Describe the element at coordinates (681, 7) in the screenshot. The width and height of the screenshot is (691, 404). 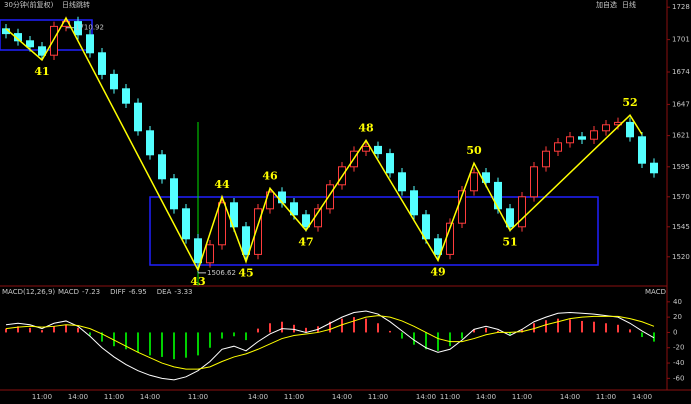
I see `y-tick-label: 1728` at that location.